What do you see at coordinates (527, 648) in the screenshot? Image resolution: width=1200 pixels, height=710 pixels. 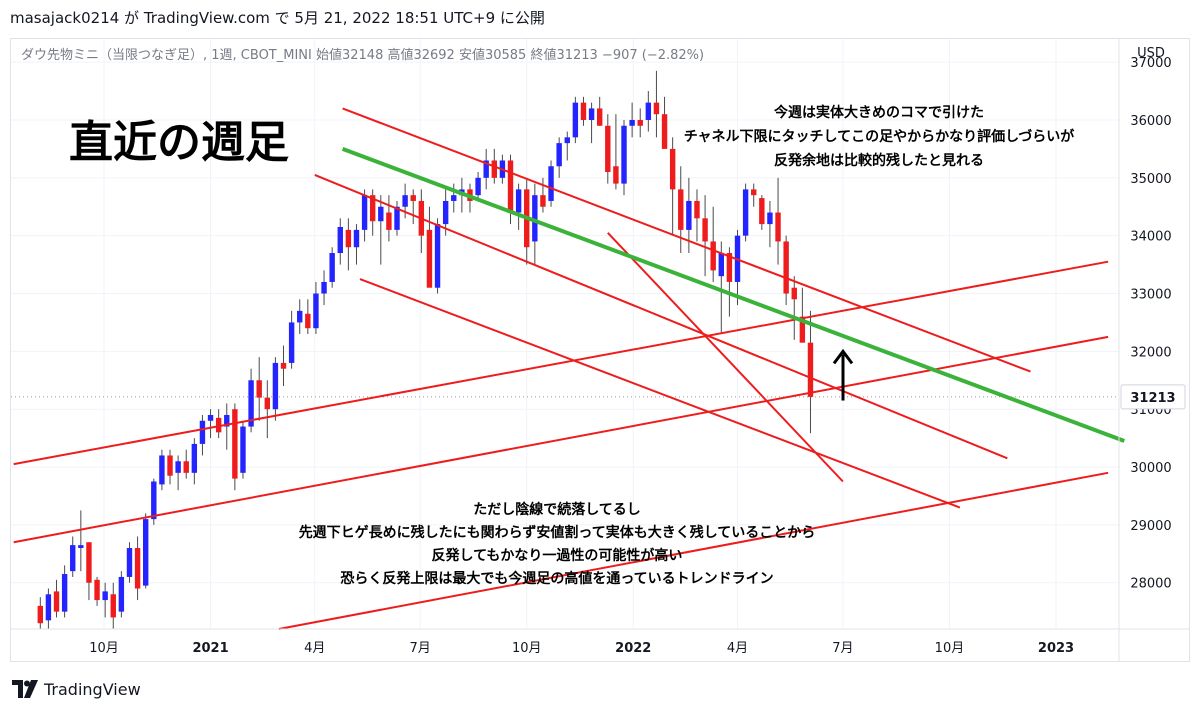 I see `x-tick-label: 10月` at bounding box center [527, 648].